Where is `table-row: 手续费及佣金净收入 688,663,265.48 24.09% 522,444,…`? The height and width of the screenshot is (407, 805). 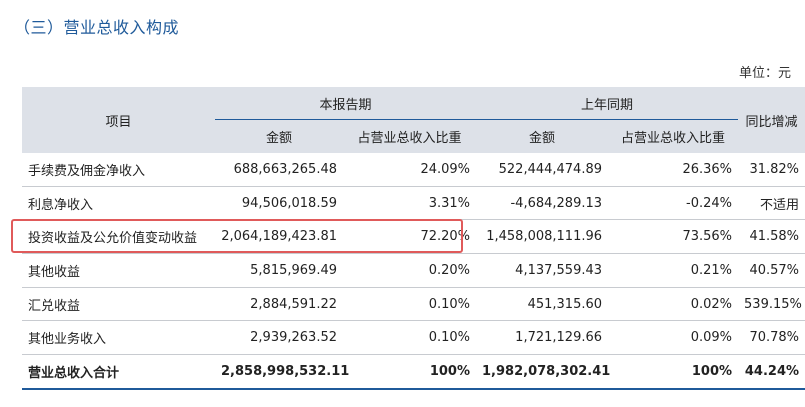 table-row: 手续费及佣金净收入 688,663,265.48 24.09% 522,444,… is located at coordinates (413, 170).